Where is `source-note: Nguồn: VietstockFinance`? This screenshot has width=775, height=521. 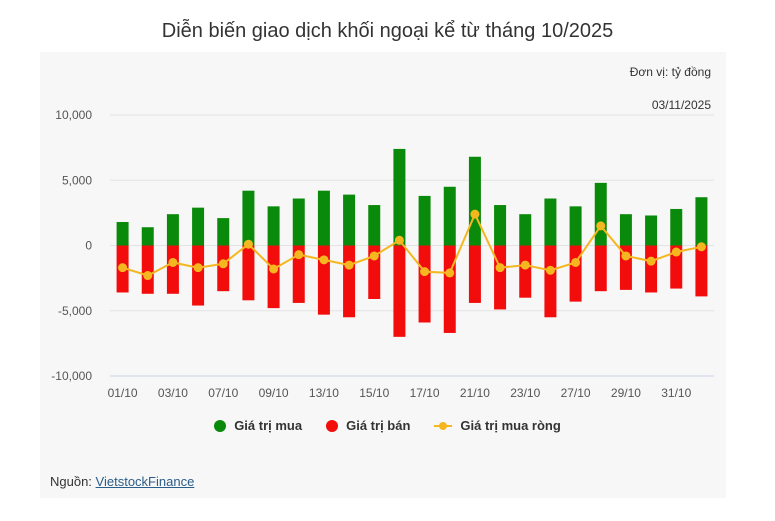
source-note: Nguồn: VietstockFinance is located at coordinates (122, 481).